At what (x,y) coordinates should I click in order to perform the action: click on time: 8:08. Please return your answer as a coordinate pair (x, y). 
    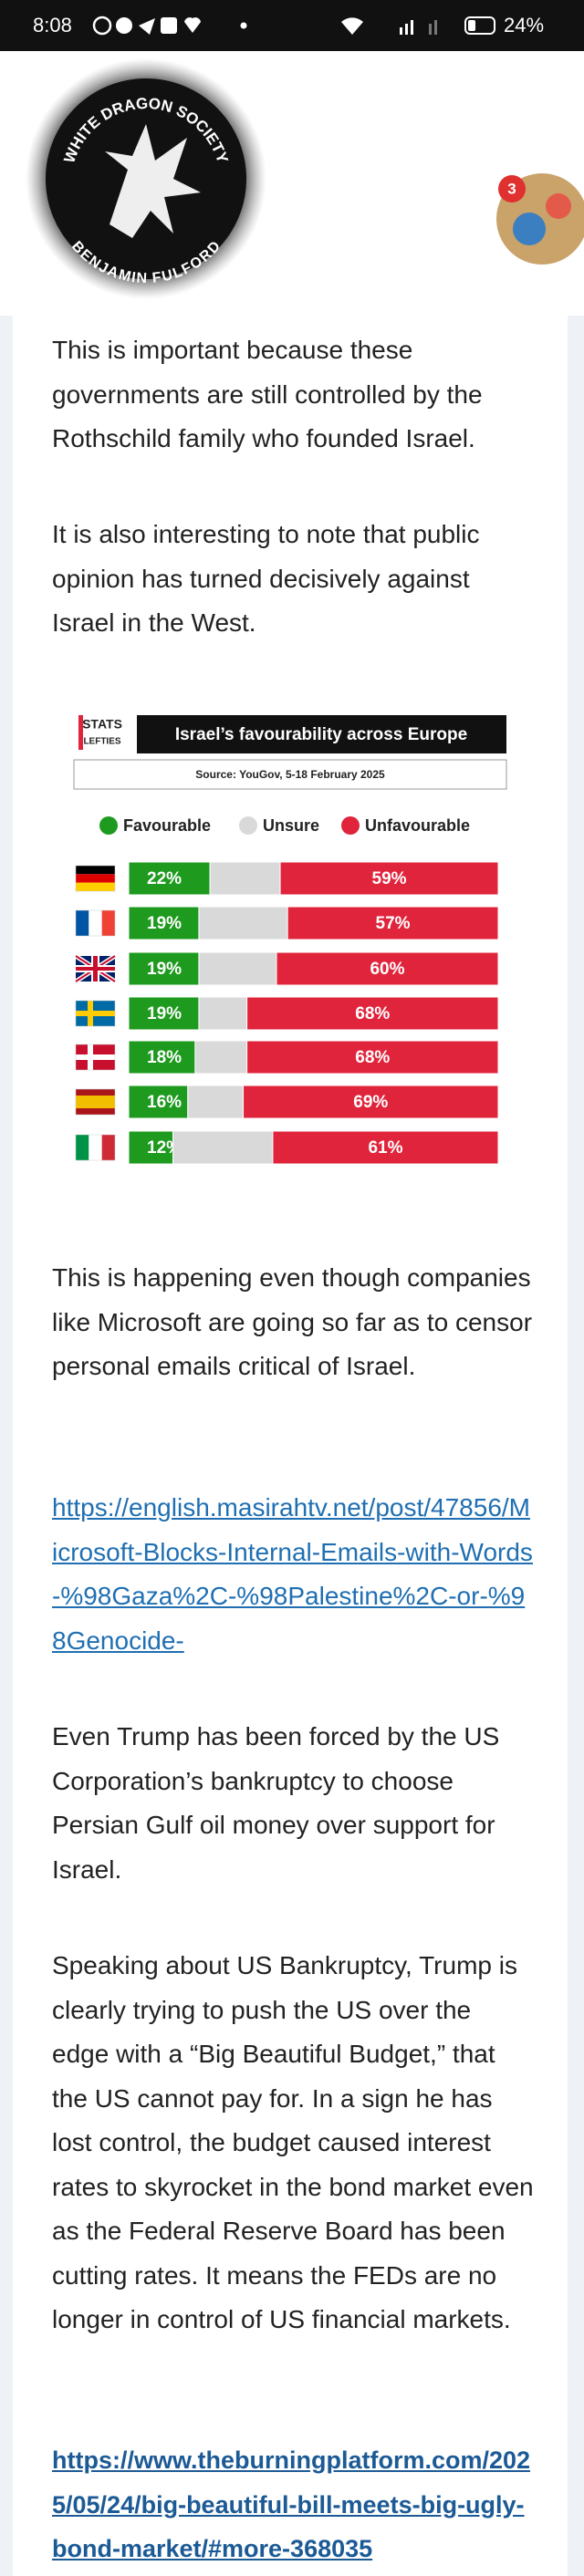
    Looking at the image, I should click on (52, 25).